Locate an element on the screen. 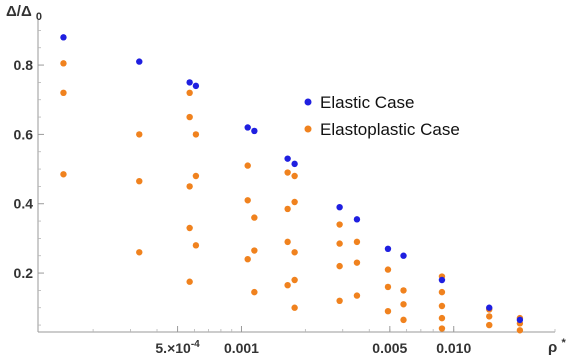 The image size is (578, 356). x-tick-label: 0.001 is located at coordinates (241, 348).